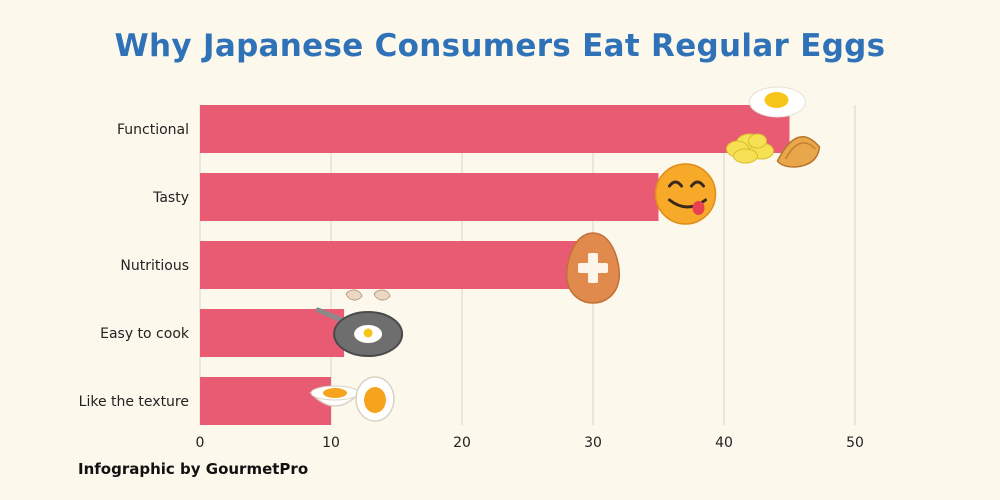  What do you see at coordinates (352, 399) in the screenshot?
I see `boiled-egg-halves-icon` at bounding box center [352, 399].